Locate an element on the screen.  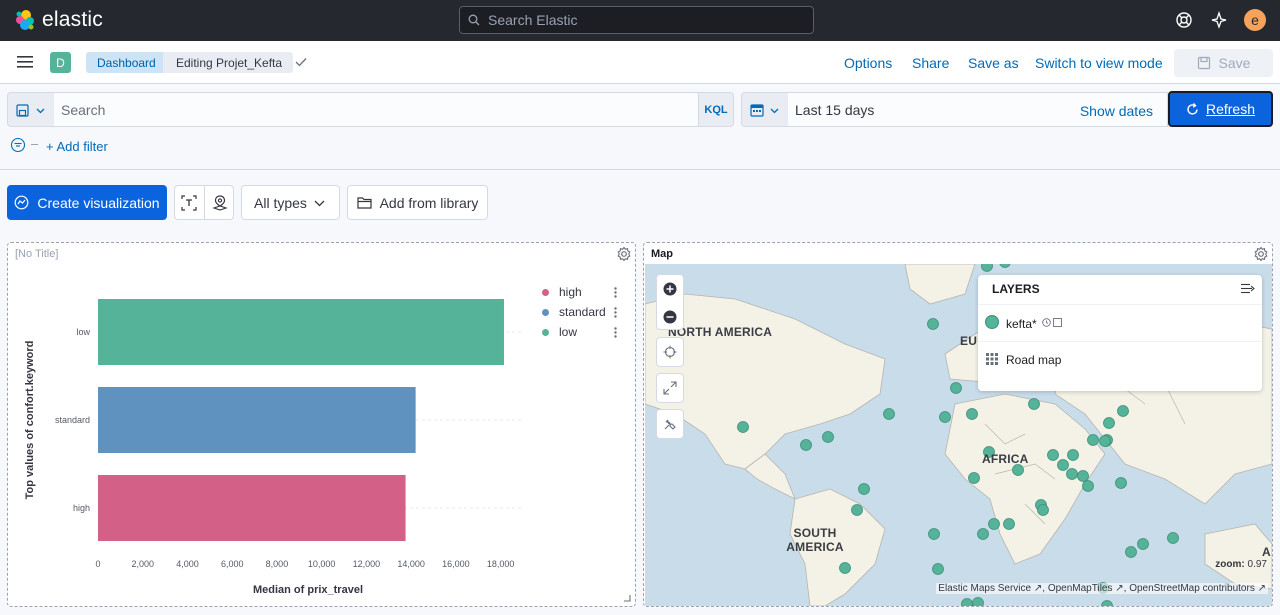
layer-row-road-map: Road map is located at coordinates (1120, 359).